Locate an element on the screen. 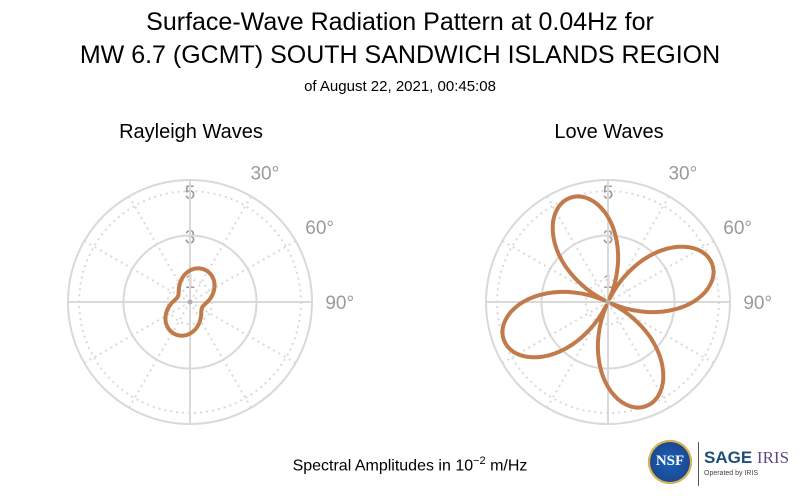 The image size is (800, 496). operated-by-text: Operated by IRIS is located at coordinates (731, 473).